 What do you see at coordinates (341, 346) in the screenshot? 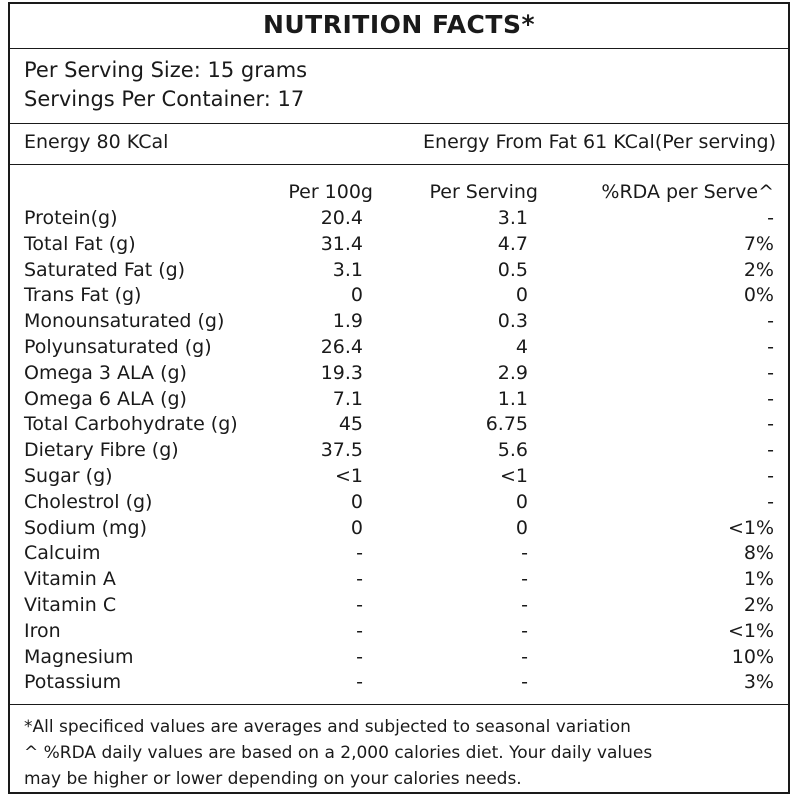
I see `per-100g-value: 26.4` at bounding box center [341, 346].